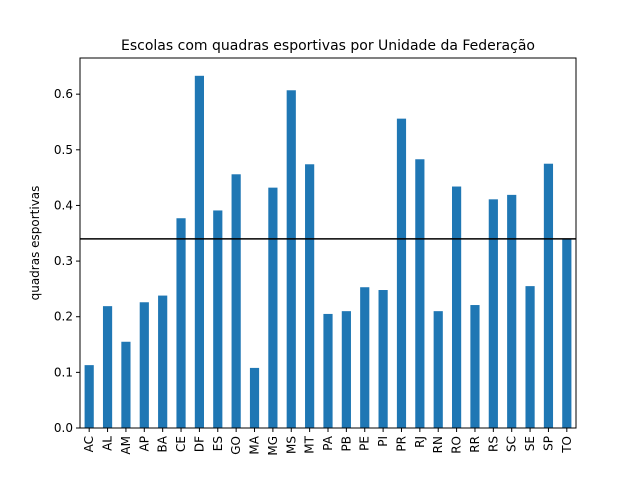 This screenshot has height=480, width=640. Describe the element at coordinates (401, 444) in the screenshot. I see `x-tick-label: PR` at that location.